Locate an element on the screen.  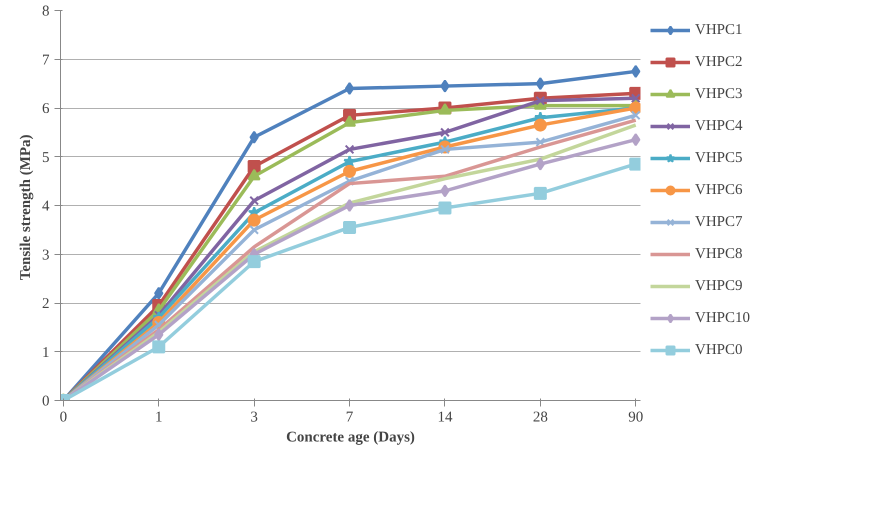
legend-label: VHPC0 is located at coordinates (719, 350).